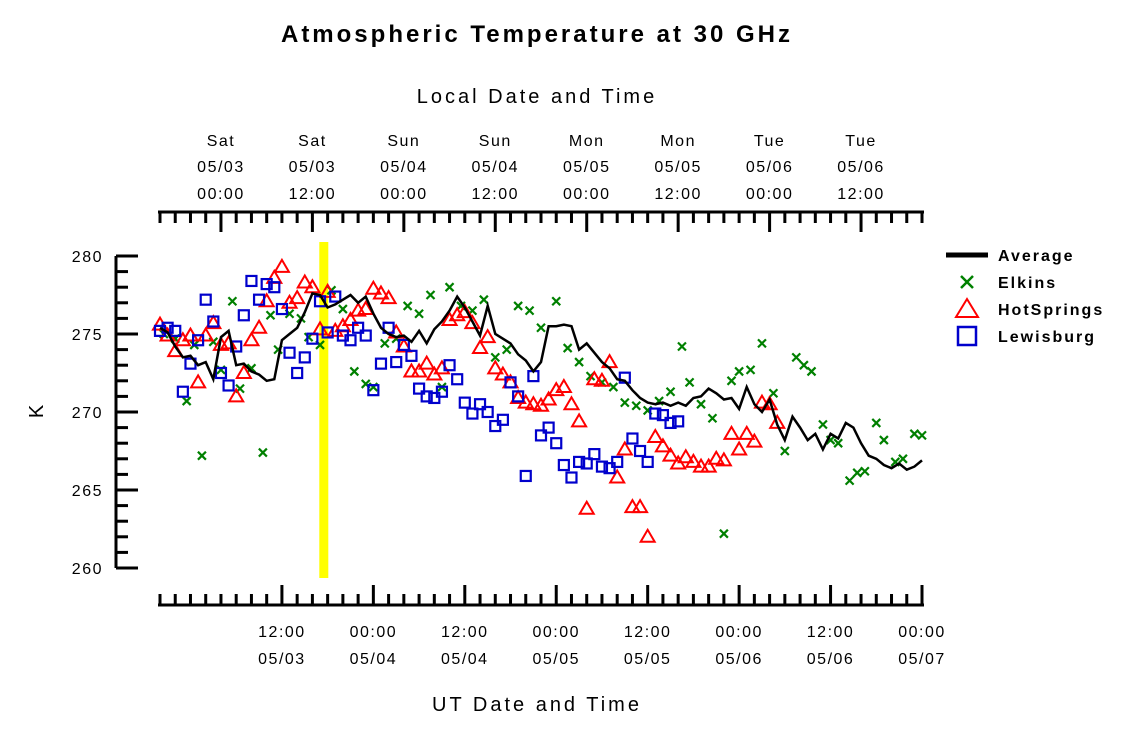  I want to click on bottom-tick-date: 05/03, so click(282, 659).